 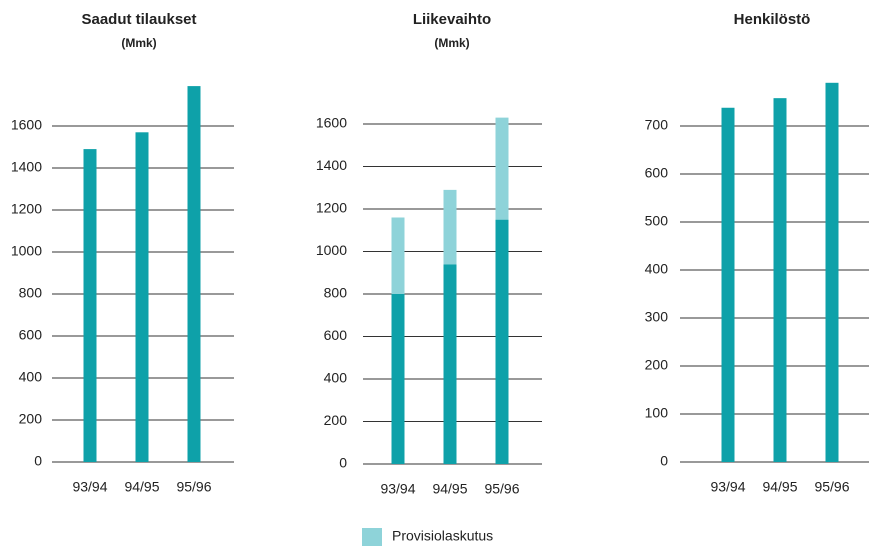 I want to click on legend-swatch, so click(x=372, y=537).